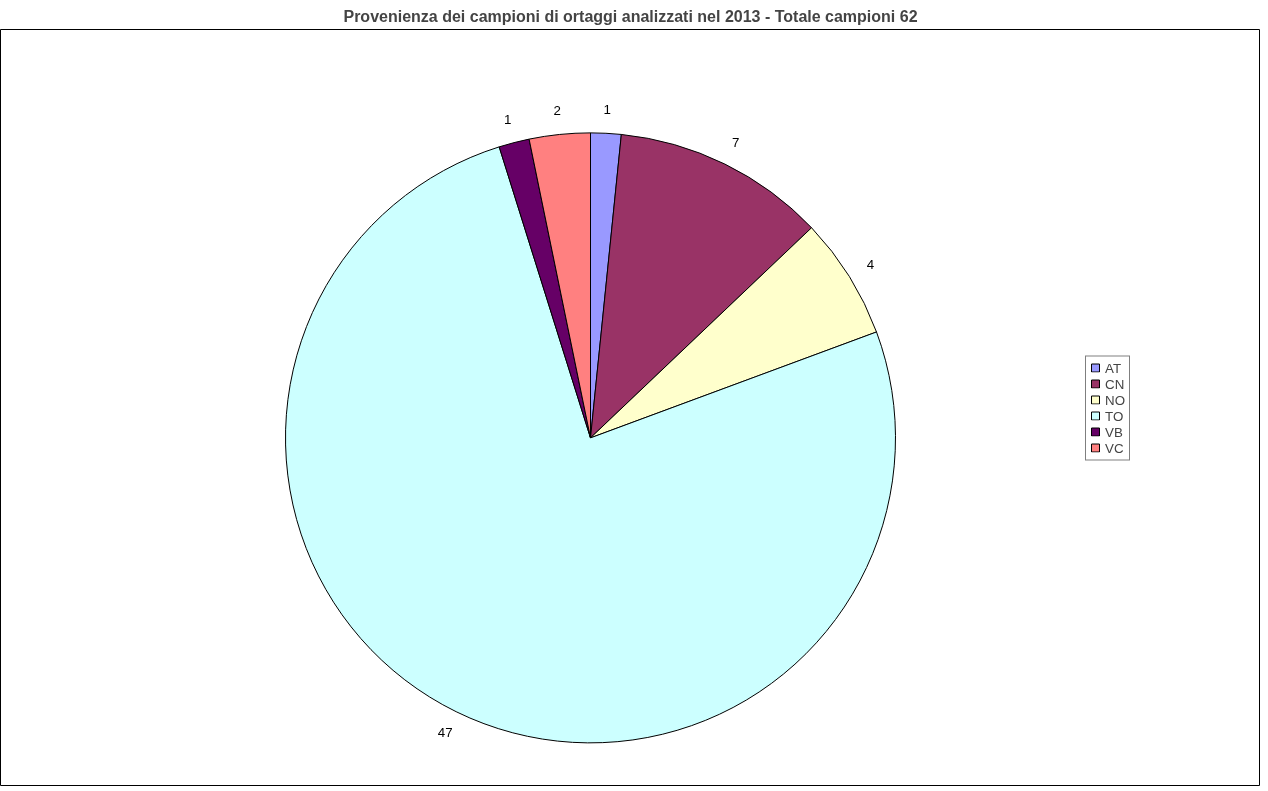 Image resolution: width=1268 pixels, height=791 pixels. I want to click on data-label: 4, so click(870, 264).